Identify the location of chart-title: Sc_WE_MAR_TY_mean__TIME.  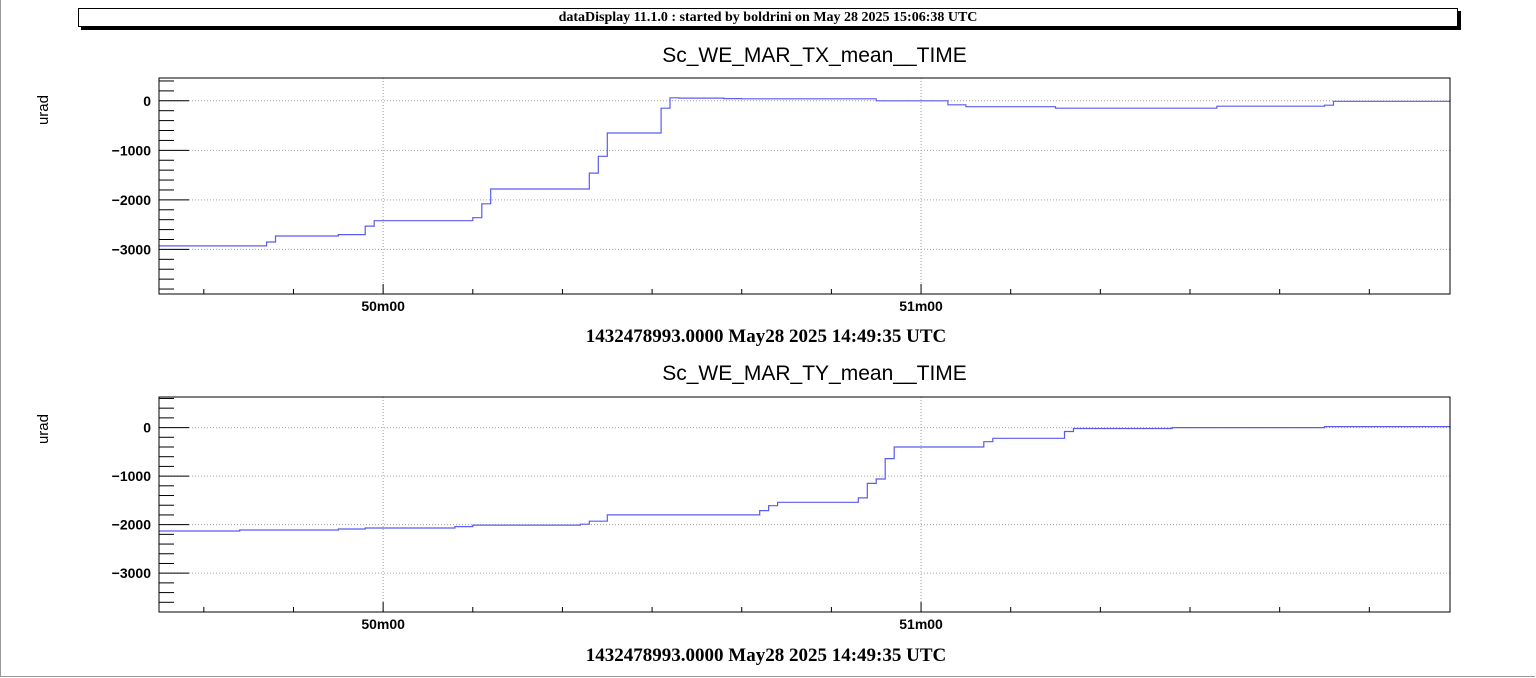
(814, 373).